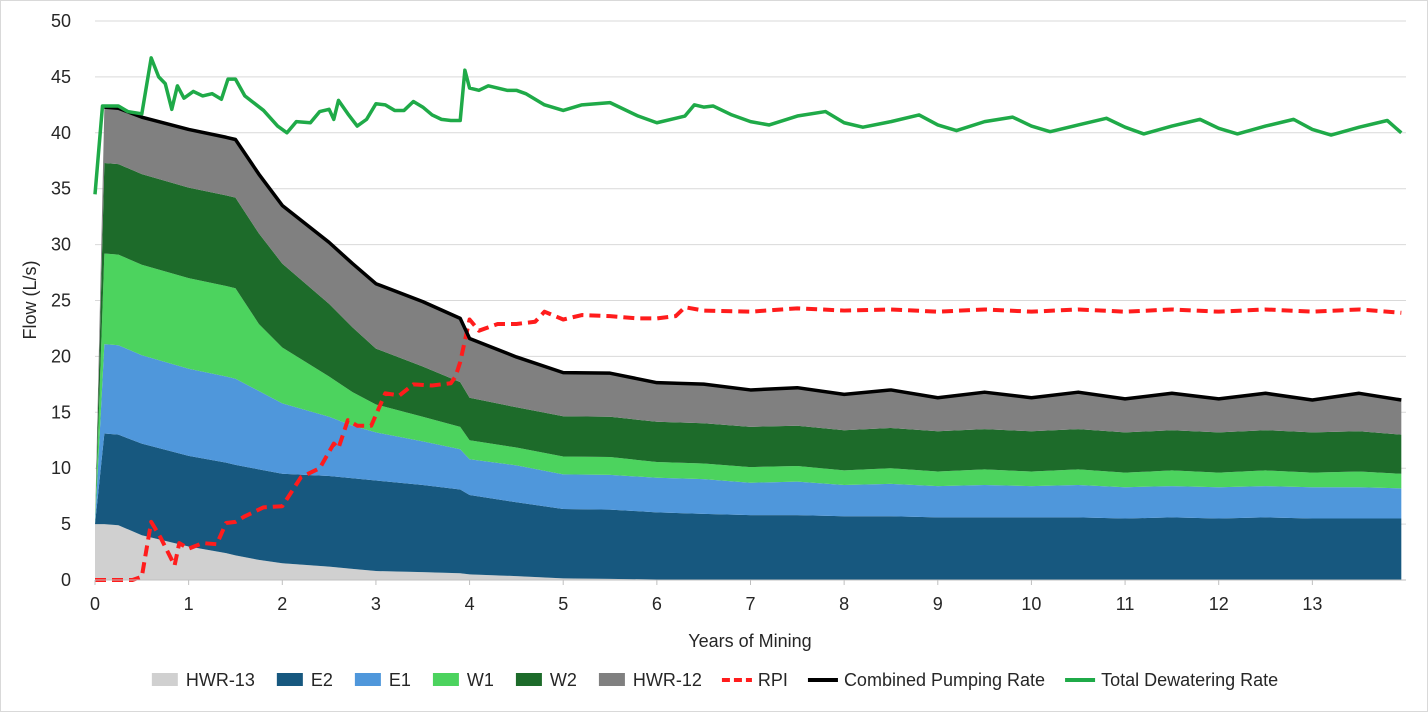  I want to click on y-tick-label-0: 0, so click(66, 580).